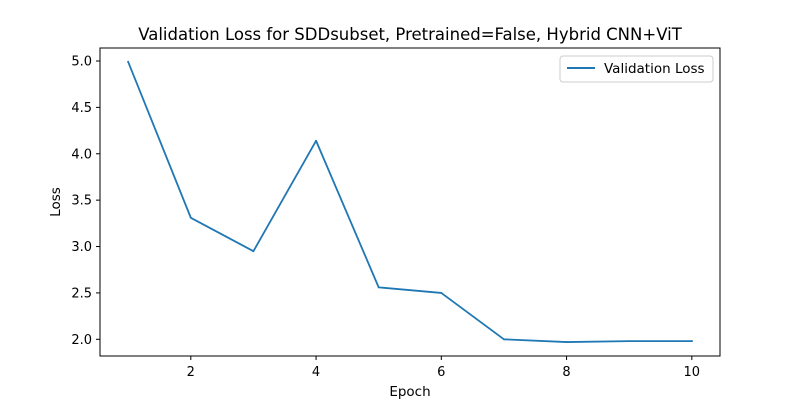 The width and height of the screenshot is (800, 400). I want to click on y-tick-label: 4.5, so click(81, 108).